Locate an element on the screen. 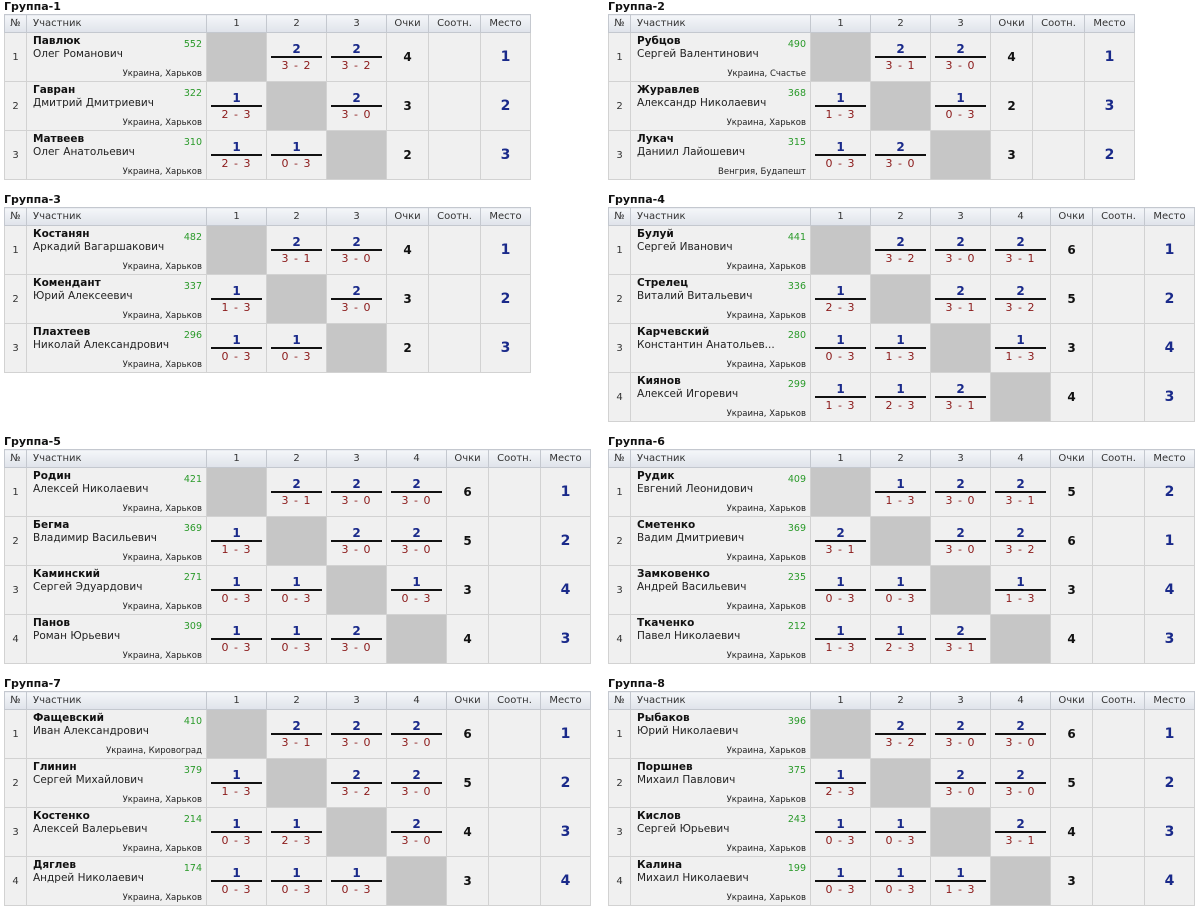 The width and height of the screenshot is (1200, 915). player-surname: Лукач is located at coordinates (655, 139).